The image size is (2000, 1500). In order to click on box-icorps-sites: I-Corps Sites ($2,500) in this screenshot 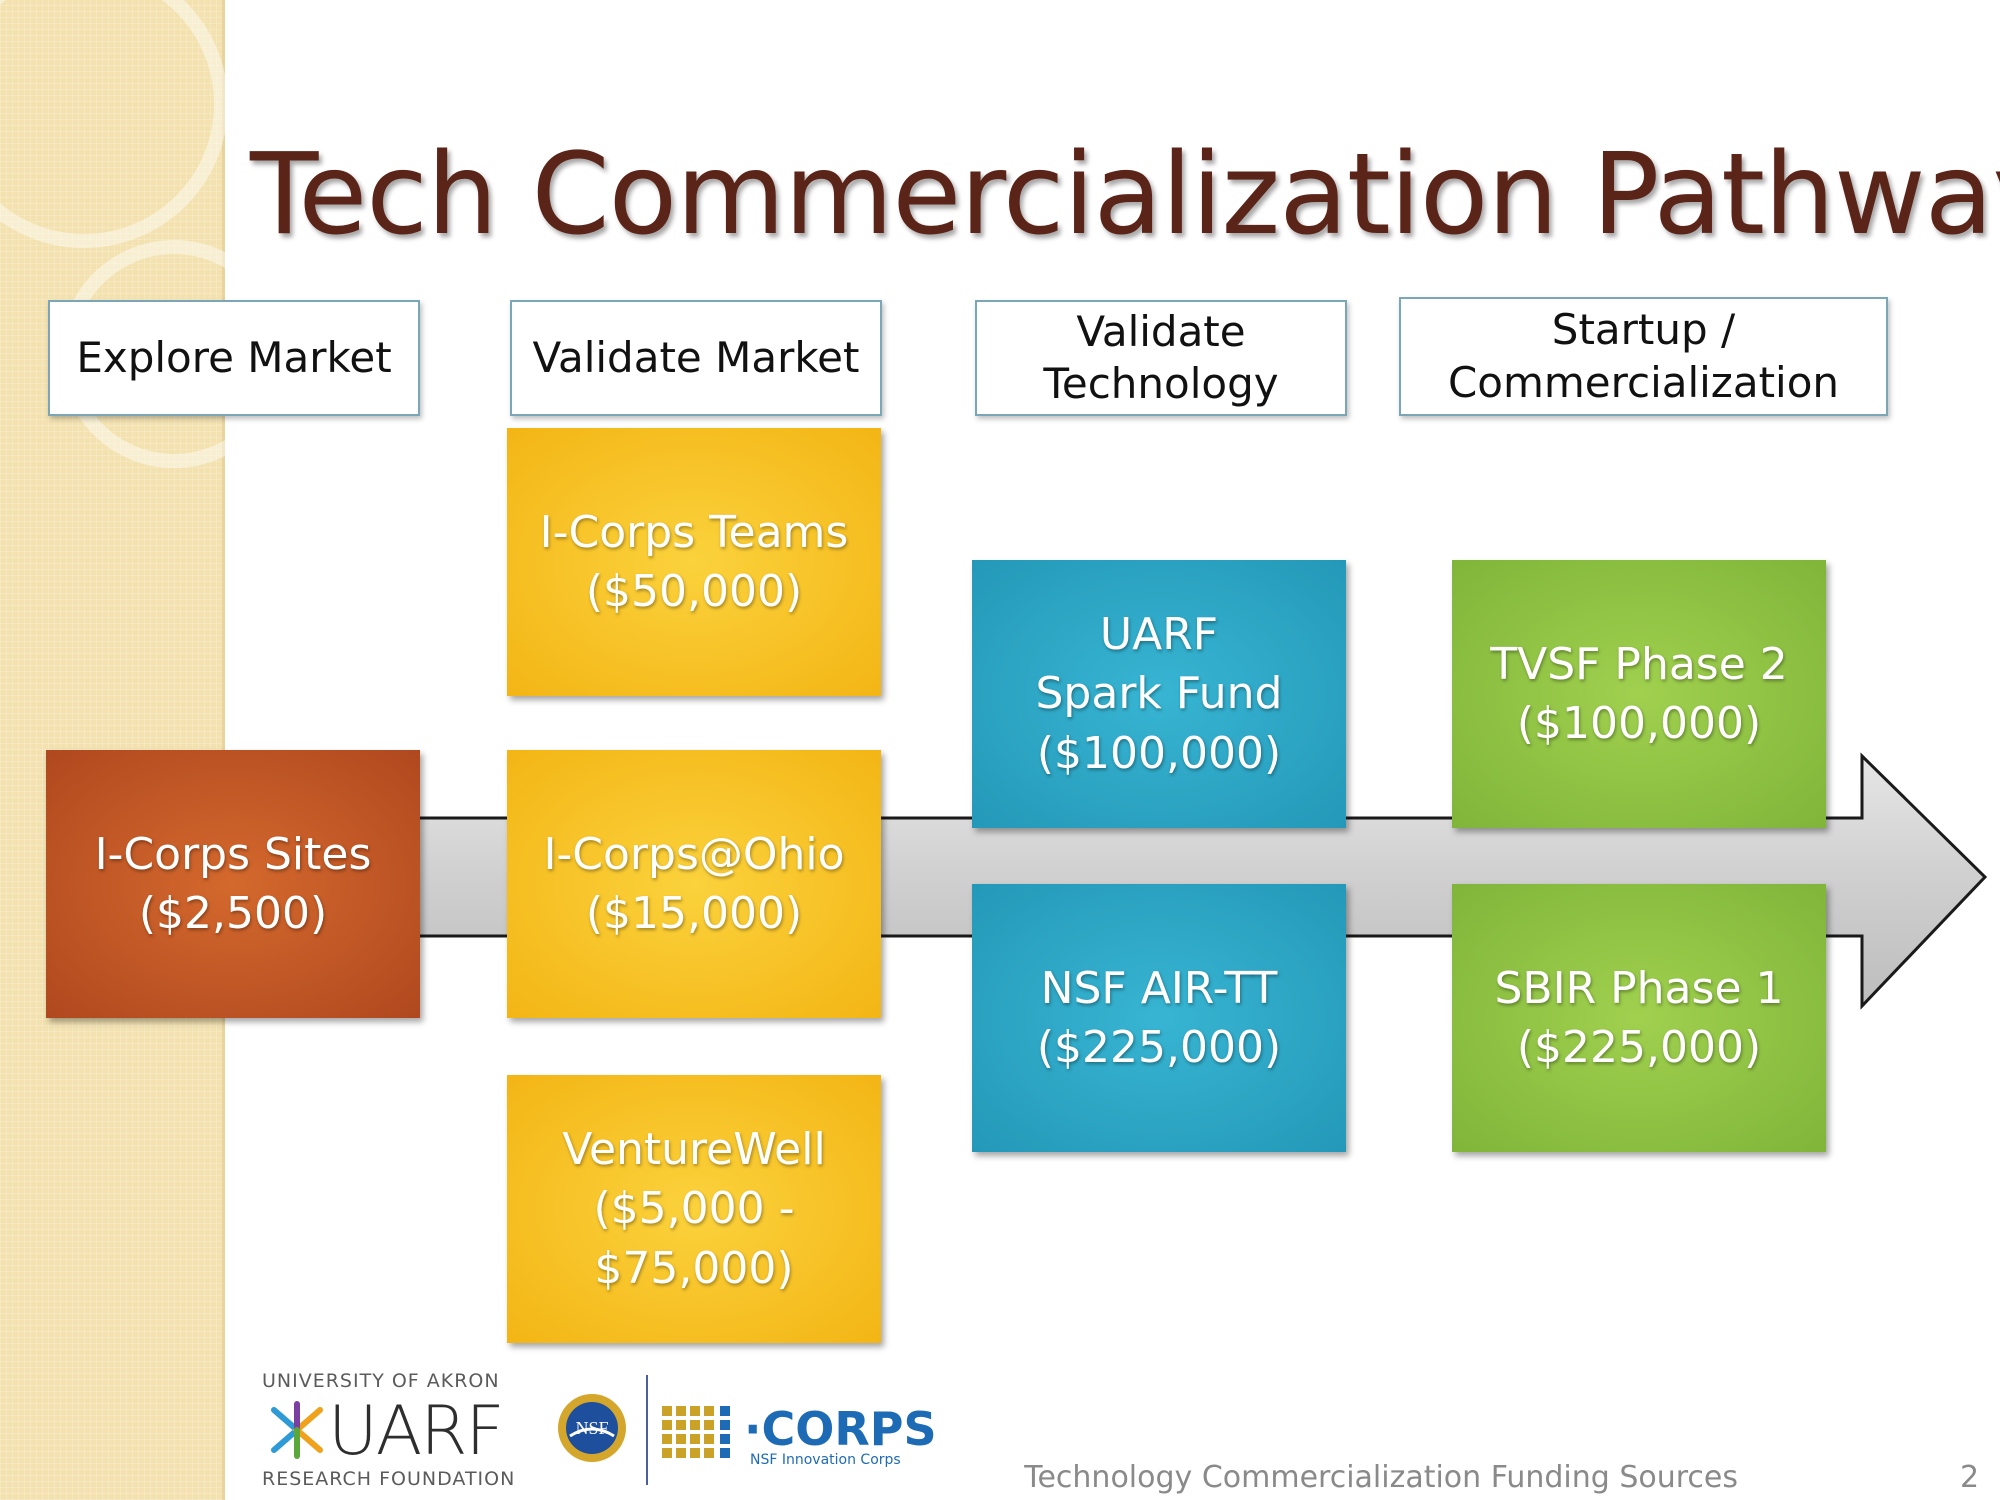, I will do `click(233, 884)`.